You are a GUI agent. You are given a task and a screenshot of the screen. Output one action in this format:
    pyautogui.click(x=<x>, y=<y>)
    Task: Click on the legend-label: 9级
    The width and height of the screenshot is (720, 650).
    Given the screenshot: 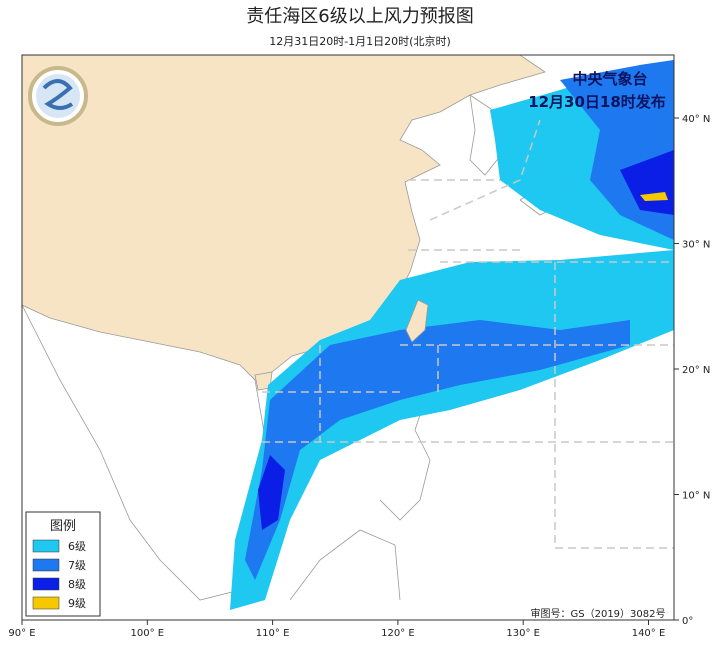 What is the action you would take?
    pyautogui.click(x=77, y=603)
    